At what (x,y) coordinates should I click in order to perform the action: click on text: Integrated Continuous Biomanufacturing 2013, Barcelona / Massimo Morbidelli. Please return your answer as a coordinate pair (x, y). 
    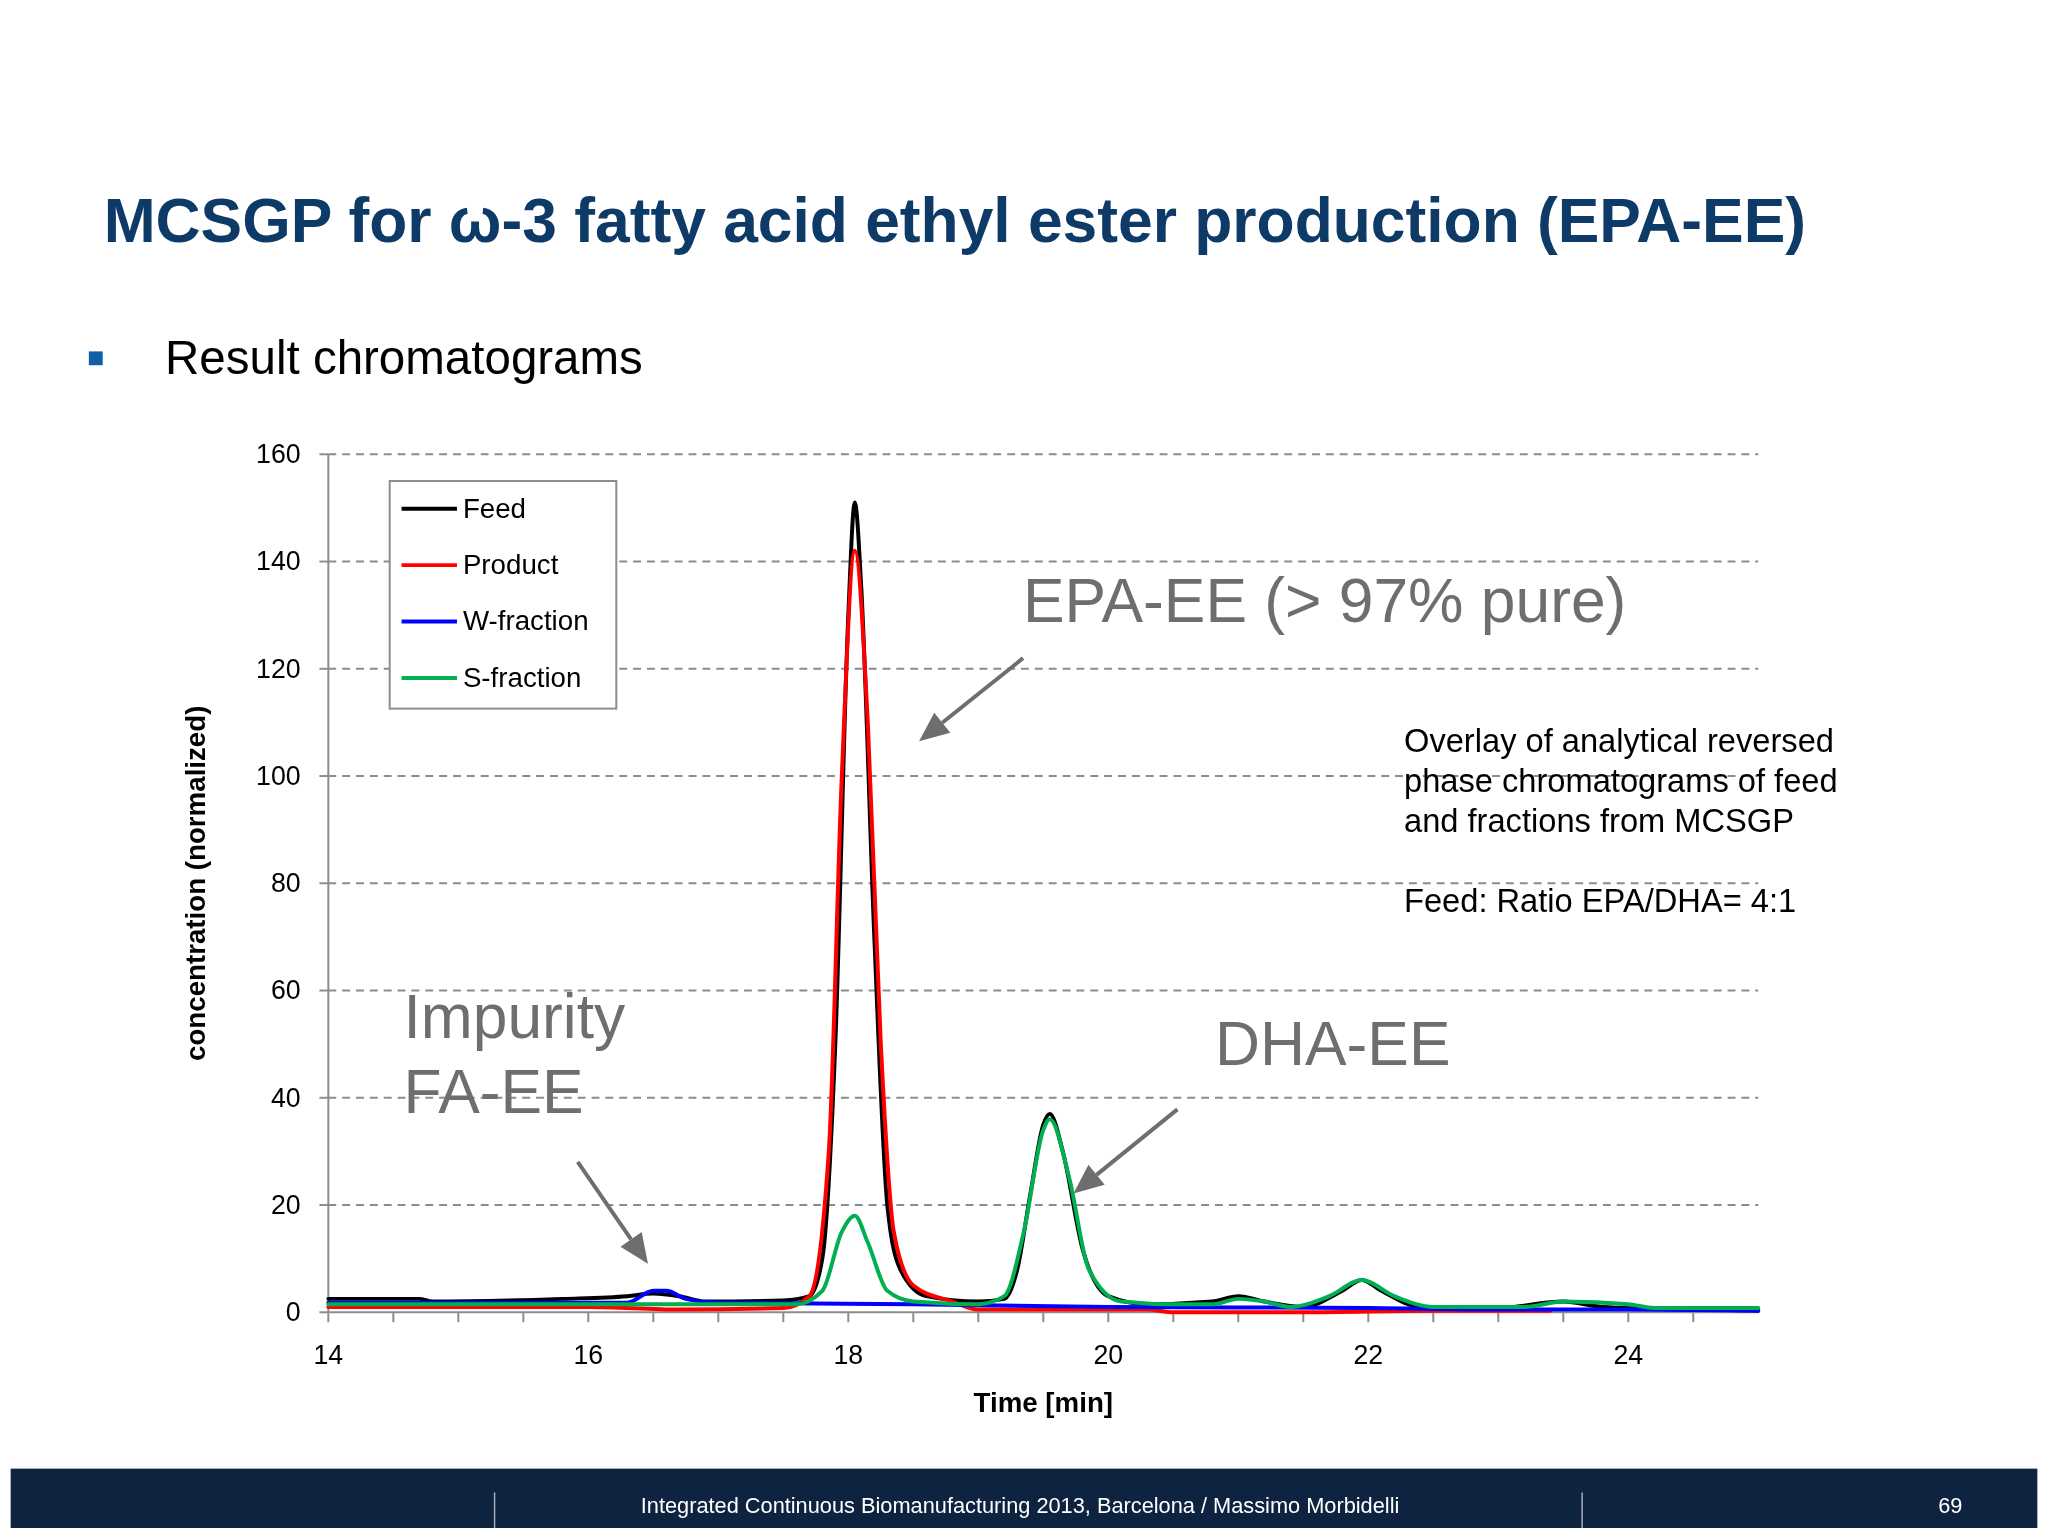
    Looking at the image, I should click on (1020, 1506).